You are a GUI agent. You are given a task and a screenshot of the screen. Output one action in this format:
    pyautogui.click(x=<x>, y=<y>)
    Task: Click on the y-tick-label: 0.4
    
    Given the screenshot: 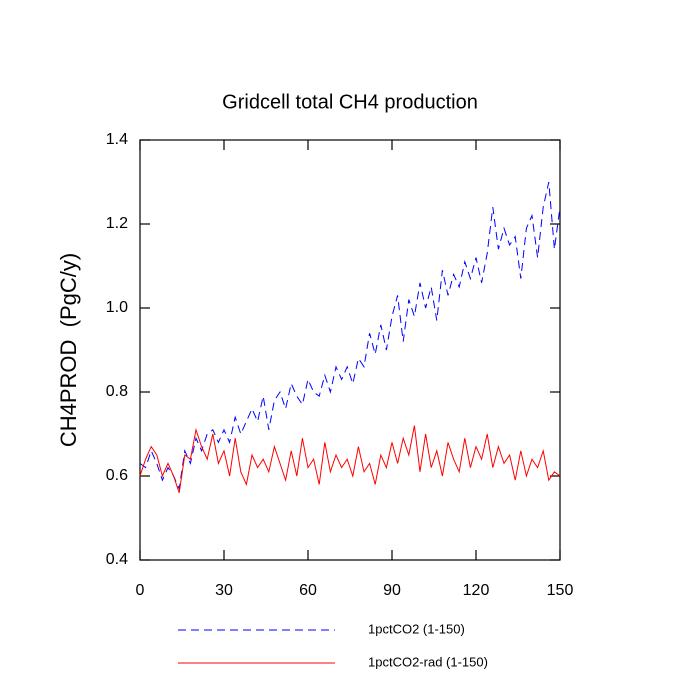 What is the action you would take?
    pyautogui.click(x=117, y=559)
    